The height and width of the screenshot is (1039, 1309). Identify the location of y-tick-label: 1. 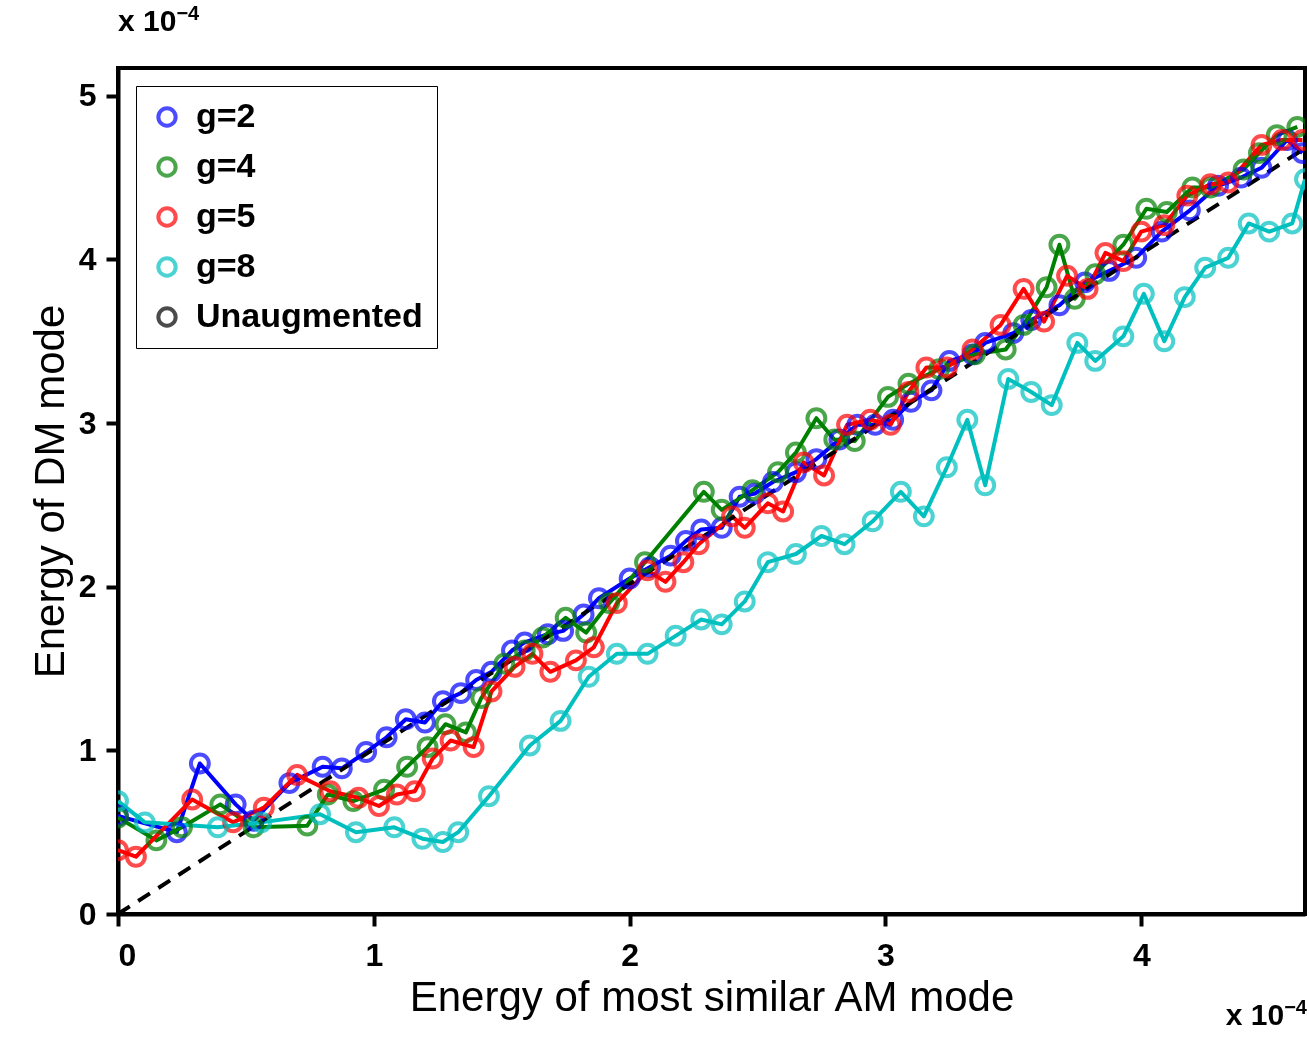
(87, 749).